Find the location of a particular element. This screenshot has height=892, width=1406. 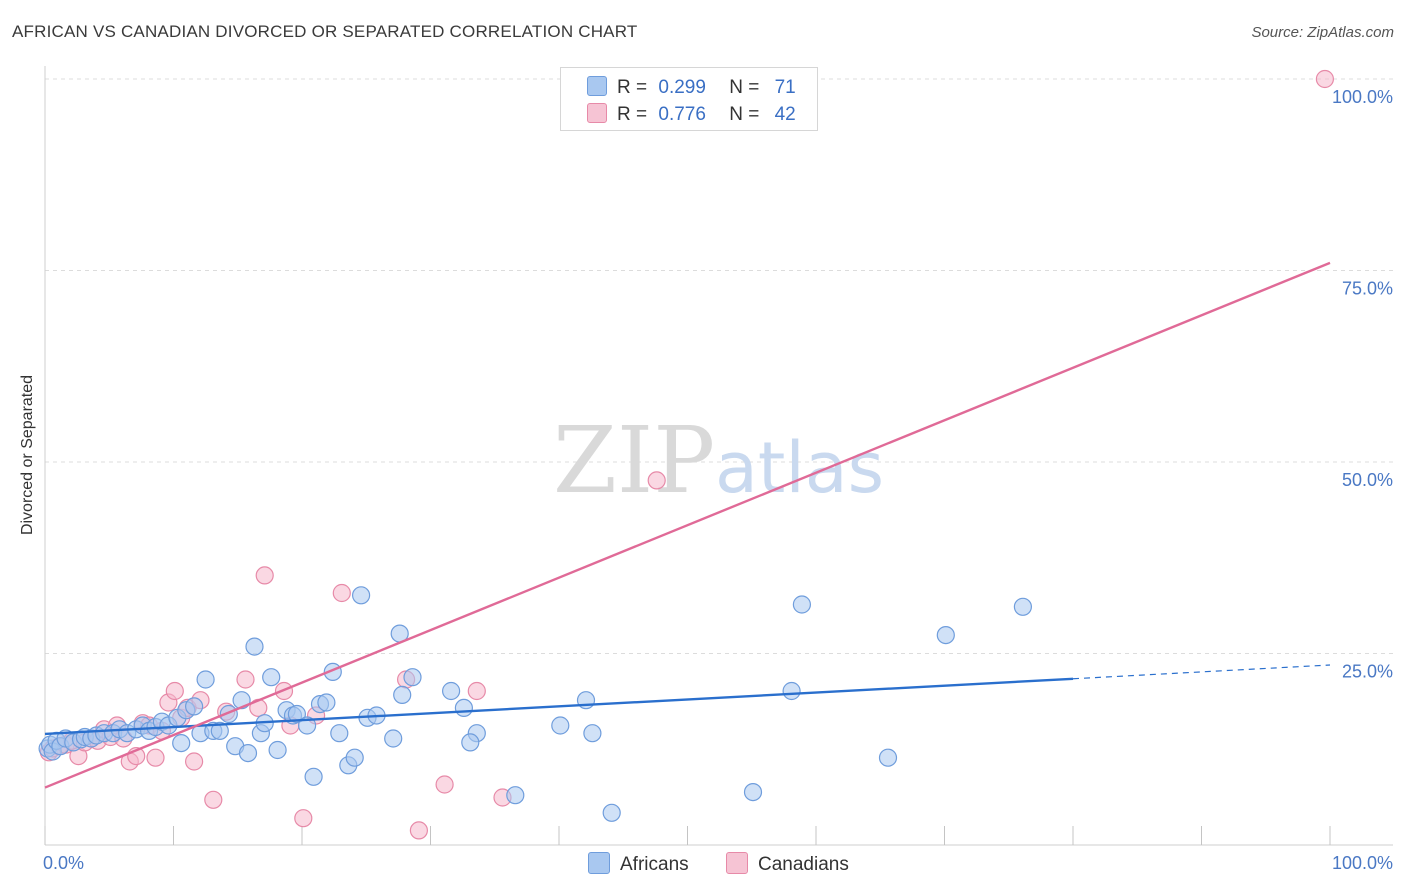

canadians-n-value: 42 is located at coordinates (785, 114).